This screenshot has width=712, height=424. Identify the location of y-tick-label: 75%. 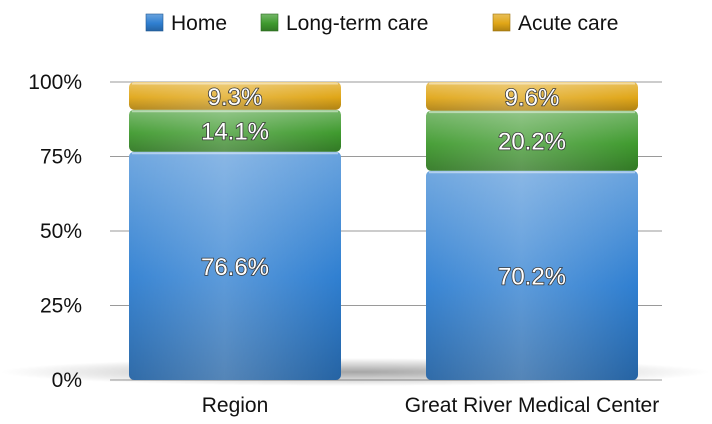
(61, 157).